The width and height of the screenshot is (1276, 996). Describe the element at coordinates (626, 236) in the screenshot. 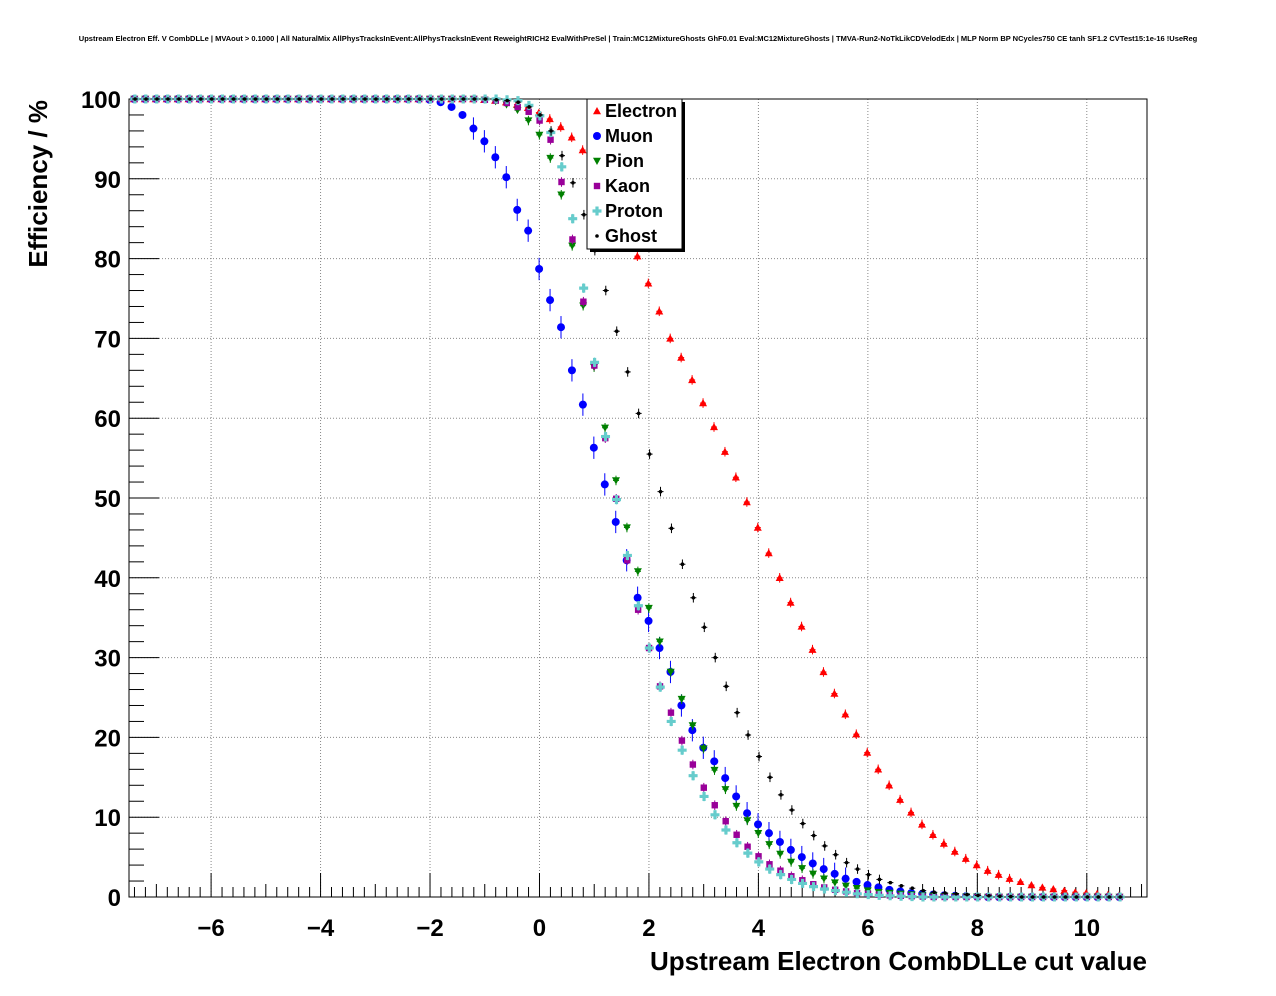

I see `legend-item-ghost: Ghost` at that location.